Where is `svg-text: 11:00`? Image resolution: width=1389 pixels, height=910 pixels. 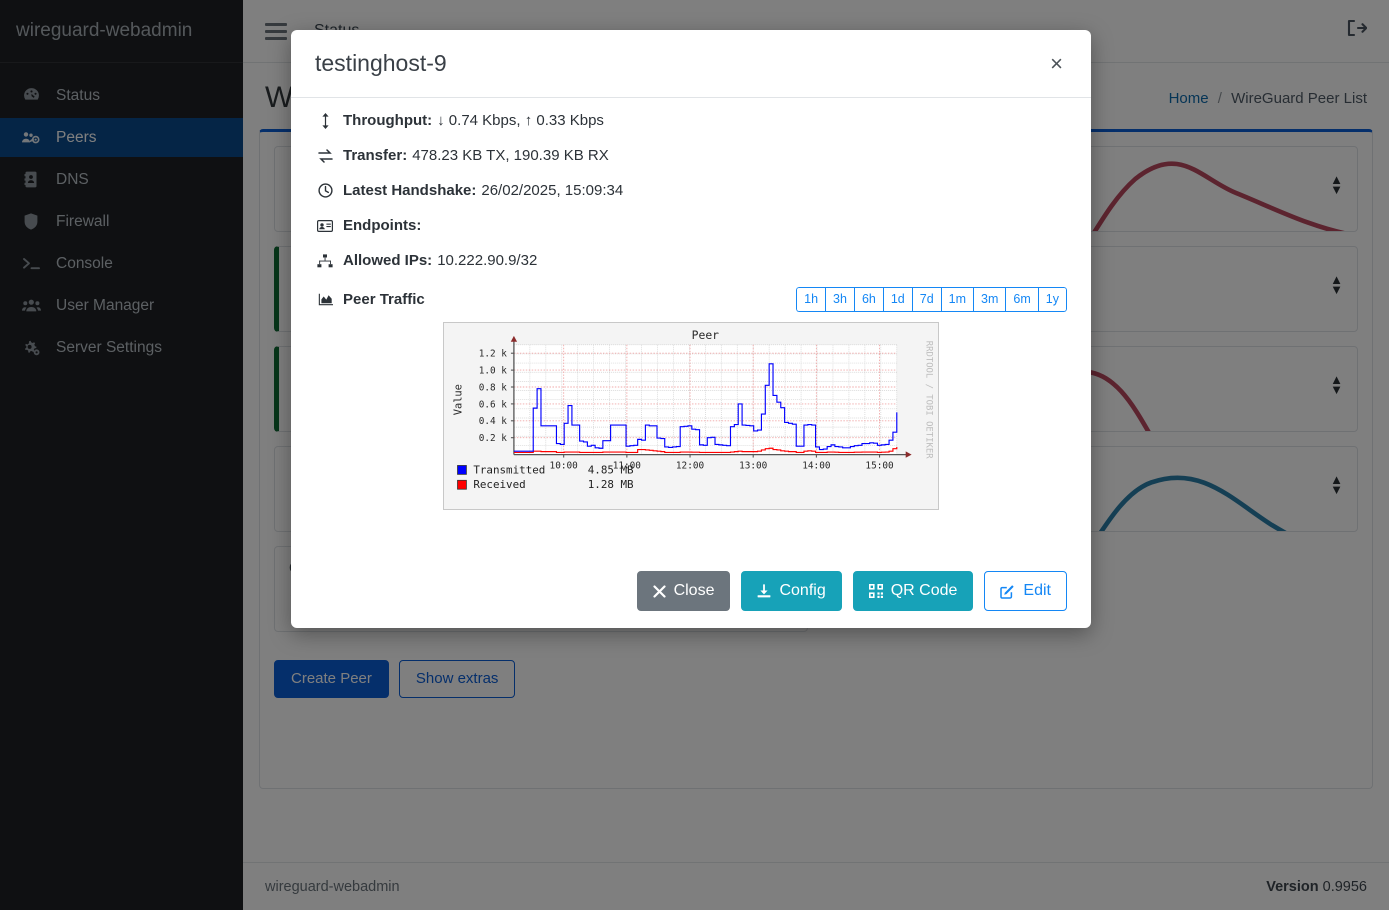 svg-text: 11:00 is located at coordinates (627, 465).